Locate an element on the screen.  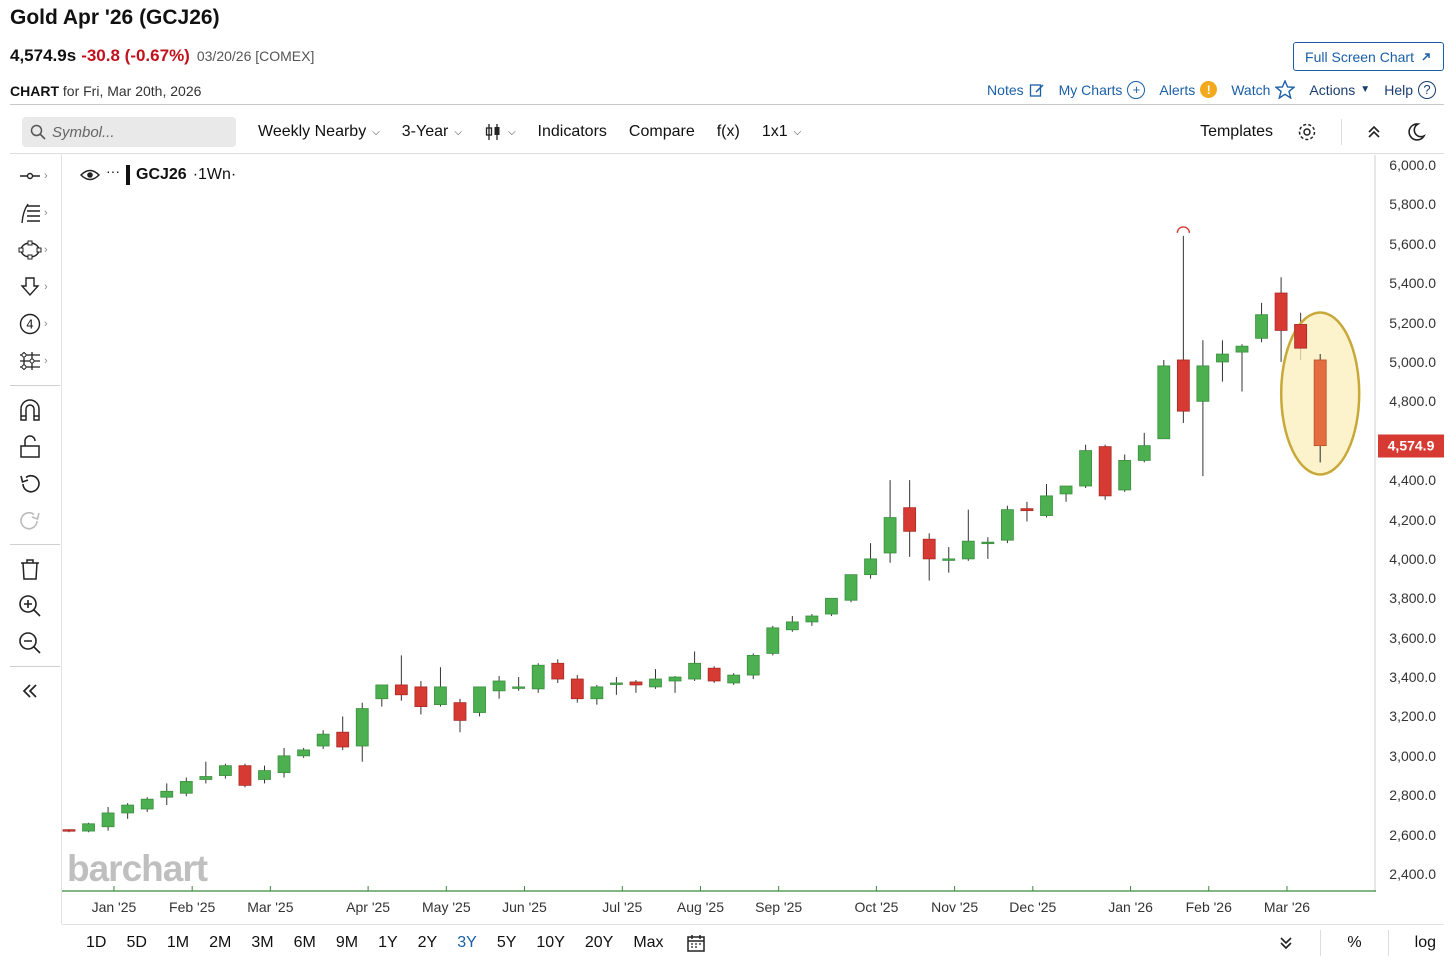
edit-icon is located at coordinates (1036, 90).